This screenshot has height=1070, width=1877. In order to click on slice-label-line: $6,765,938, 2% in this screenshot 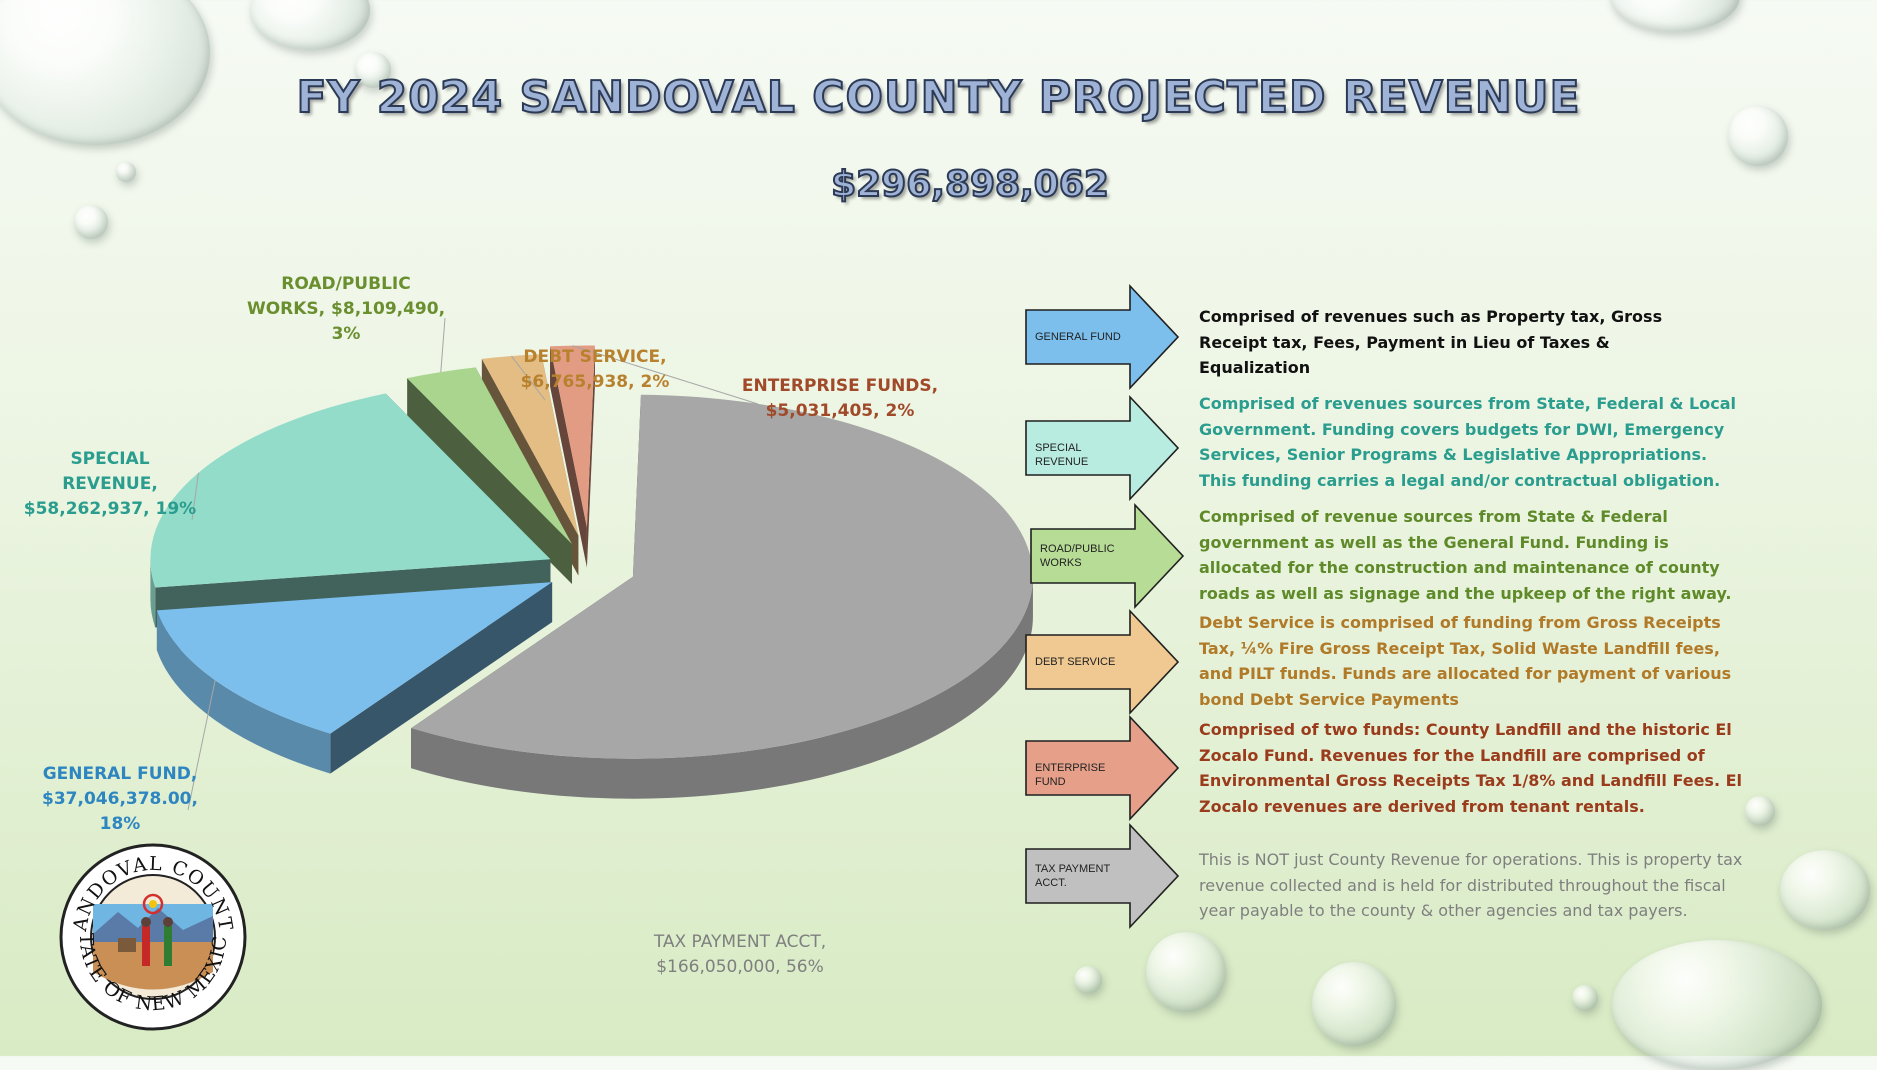, I will do `click(595, 382)`.